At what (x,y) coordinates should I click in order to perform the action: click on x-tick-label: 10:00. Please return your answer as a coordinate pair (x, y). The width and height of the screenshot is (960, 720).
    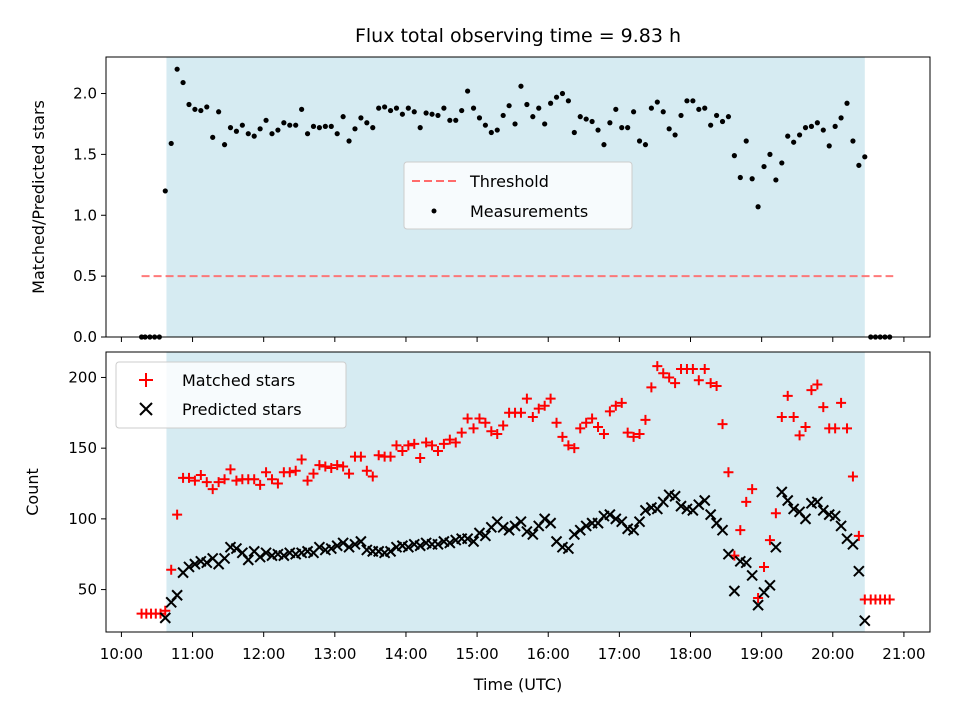
    Looking at the image, I should click on (121, 654).